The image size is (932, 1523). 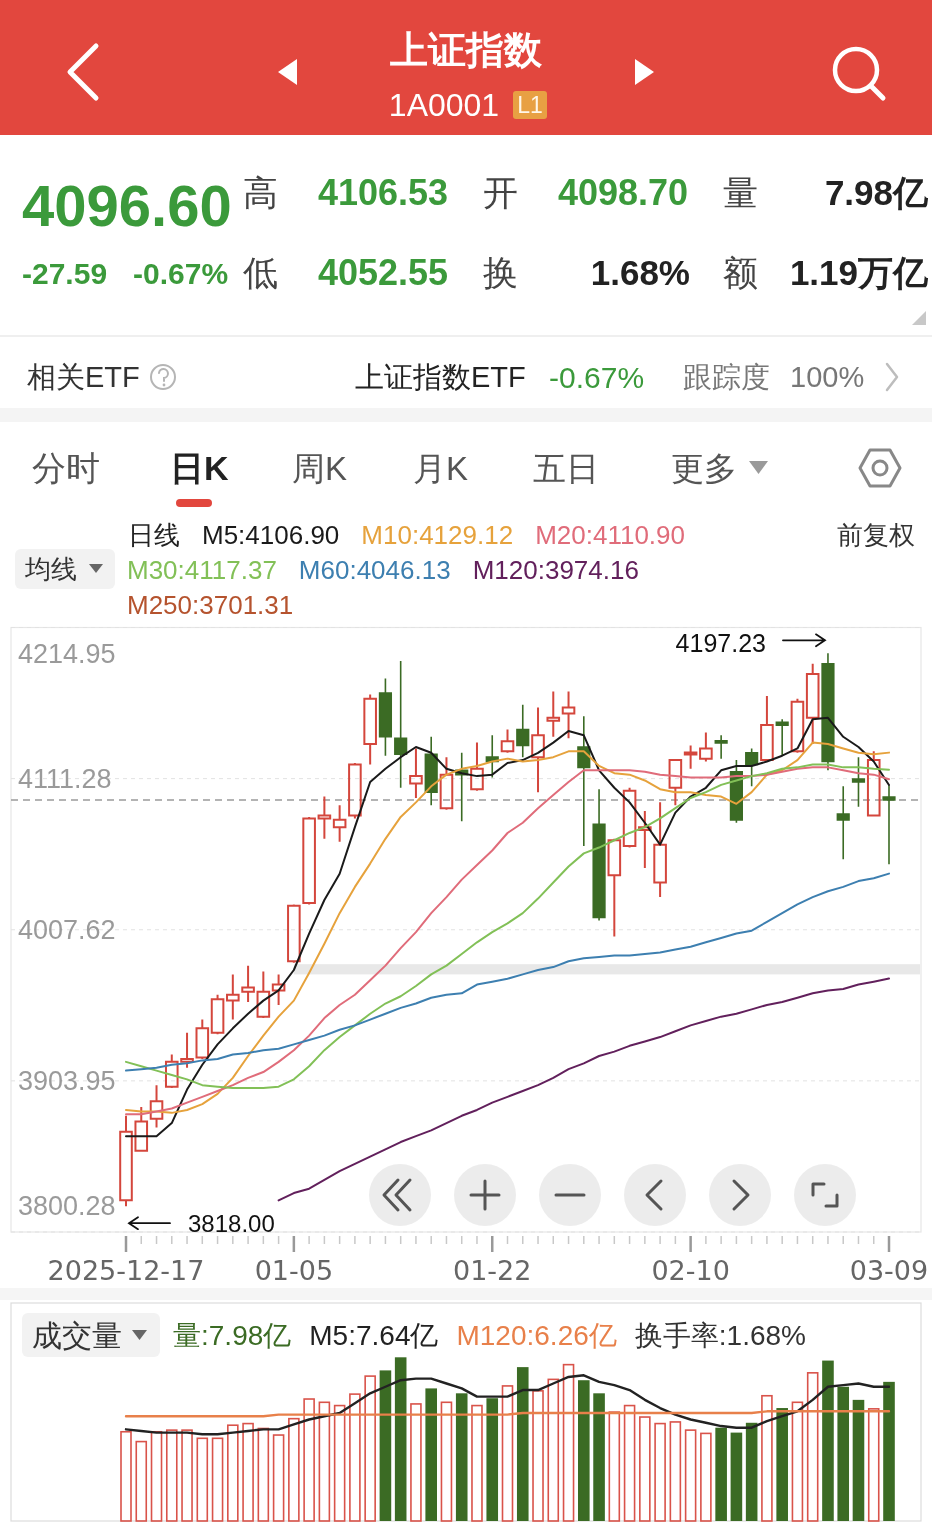 I want to click on text: 上证指数ETF, so click(x=440, y=377).